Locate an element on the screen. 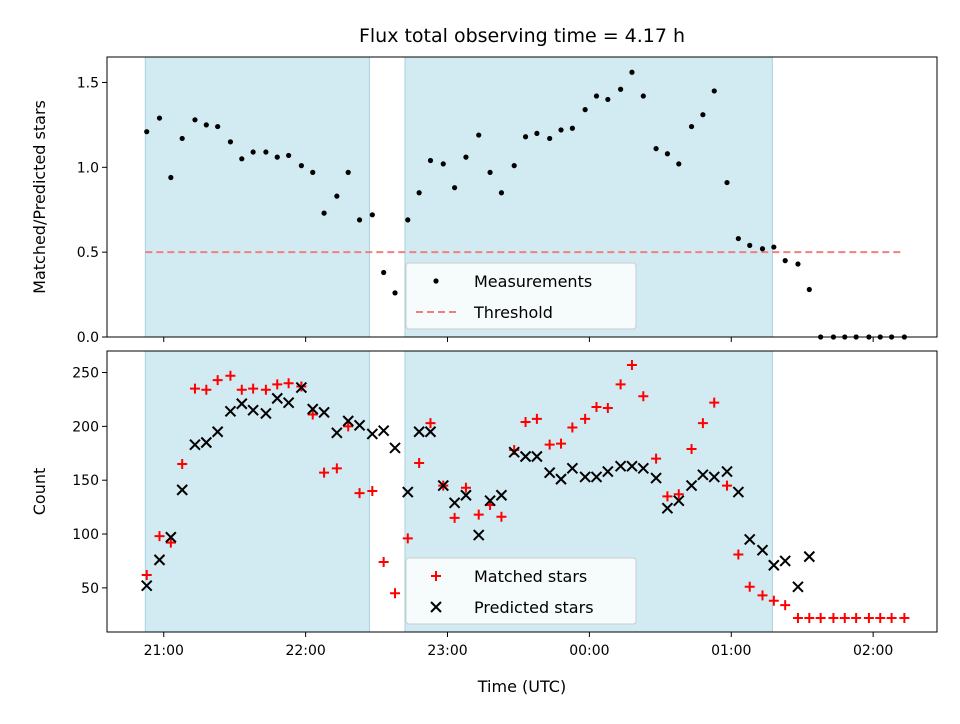  chart-title: Flux total observing time = 4.17 h is located at coordinates (522, 36).